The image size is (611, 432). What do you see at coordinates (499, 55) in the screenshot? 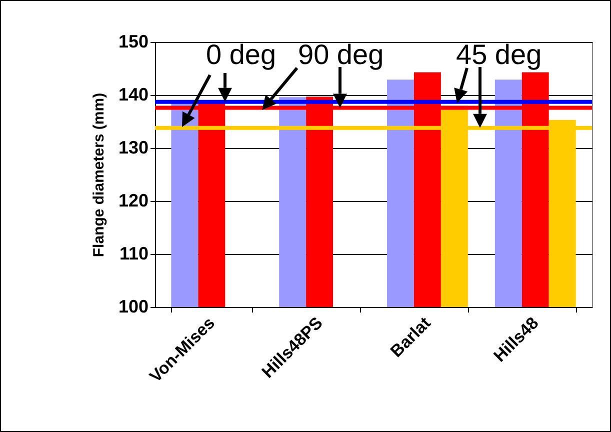
I see `annotation: 45 deg` at bounding box center [499, 55].